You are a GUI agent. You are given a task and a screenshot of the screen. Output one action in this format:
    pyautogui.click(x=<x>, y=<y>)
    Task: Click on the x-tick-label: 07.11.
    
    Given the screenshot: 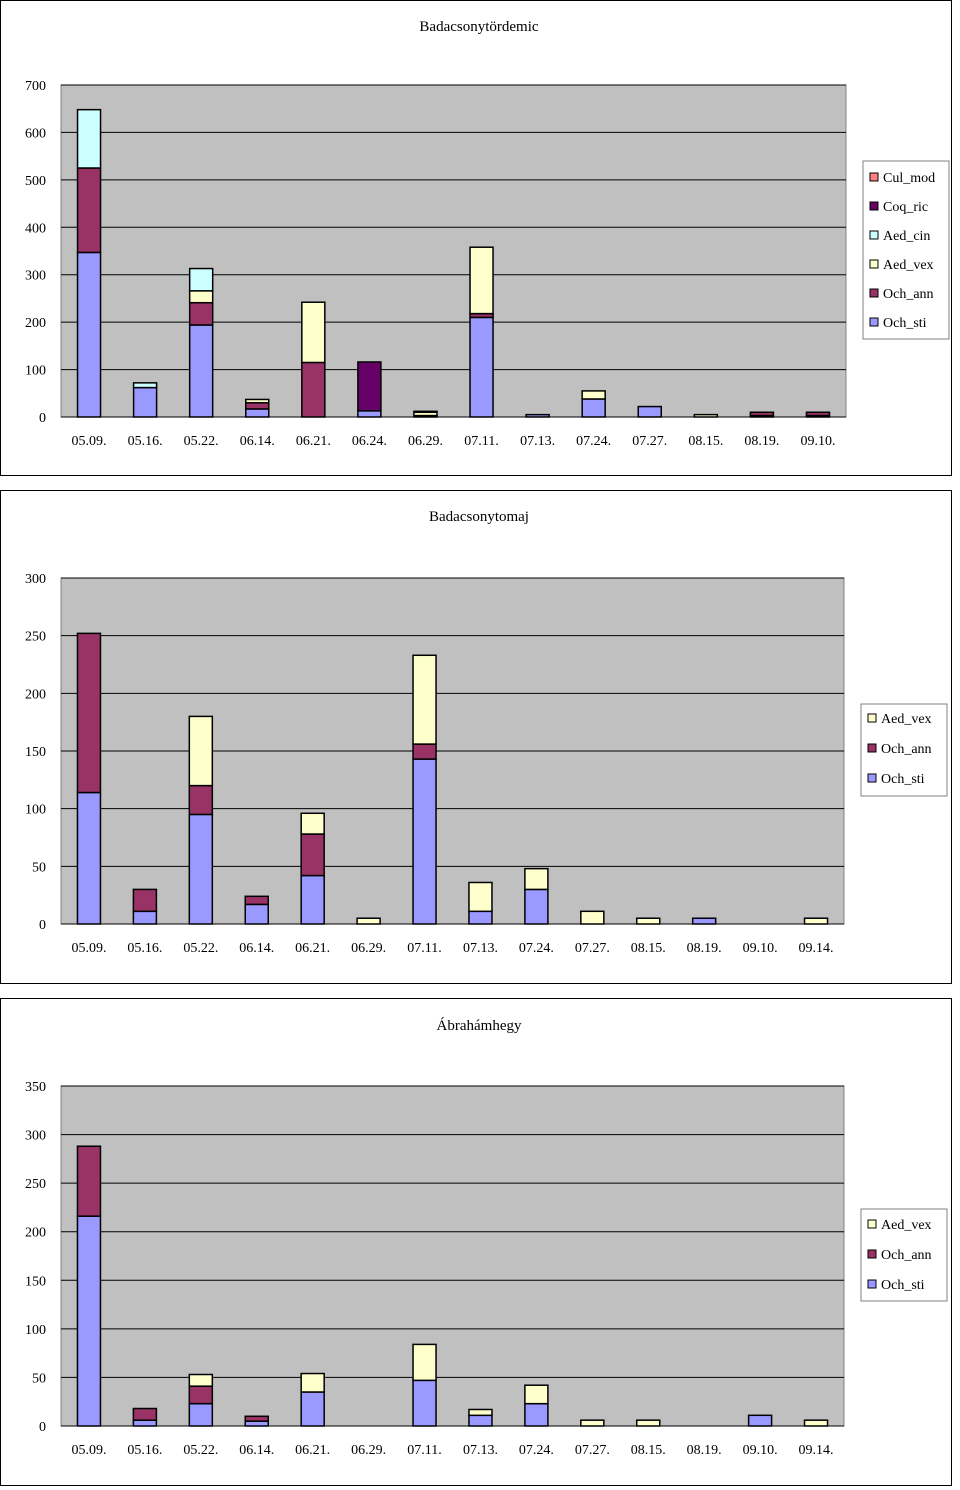 What is the action you would take?
    pyautogui.click(x=424, y=948)
    